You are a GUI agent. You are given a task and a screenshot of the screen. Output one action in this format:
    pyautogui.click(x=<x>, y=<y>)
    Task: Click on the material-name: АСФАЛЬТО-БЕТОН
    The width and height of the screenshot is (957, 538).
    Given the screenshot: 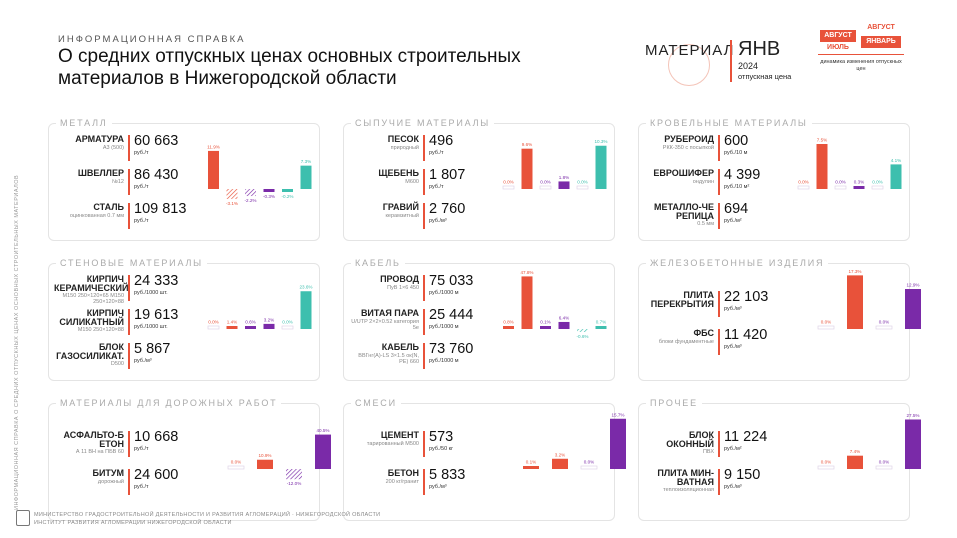 What is the action you would take?
    pyautogui.click(x=93, y=439)
    